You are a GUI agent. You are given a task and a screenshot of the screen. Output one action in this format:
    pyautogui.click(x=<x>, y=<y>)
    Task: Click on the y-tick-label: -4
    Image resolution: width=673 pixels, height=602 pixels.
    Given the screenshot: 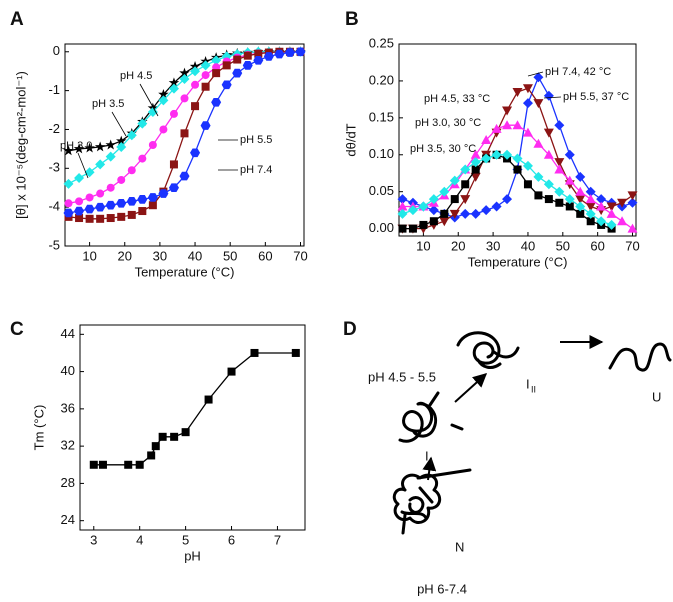 What is the action you would take?
    pyautogui.click(x=54, y=206)
    